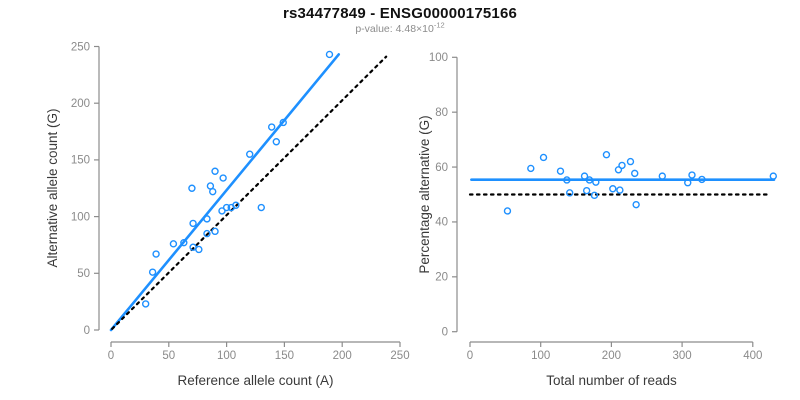  I want to click on y-tick-label: 50, so click(83, 274).